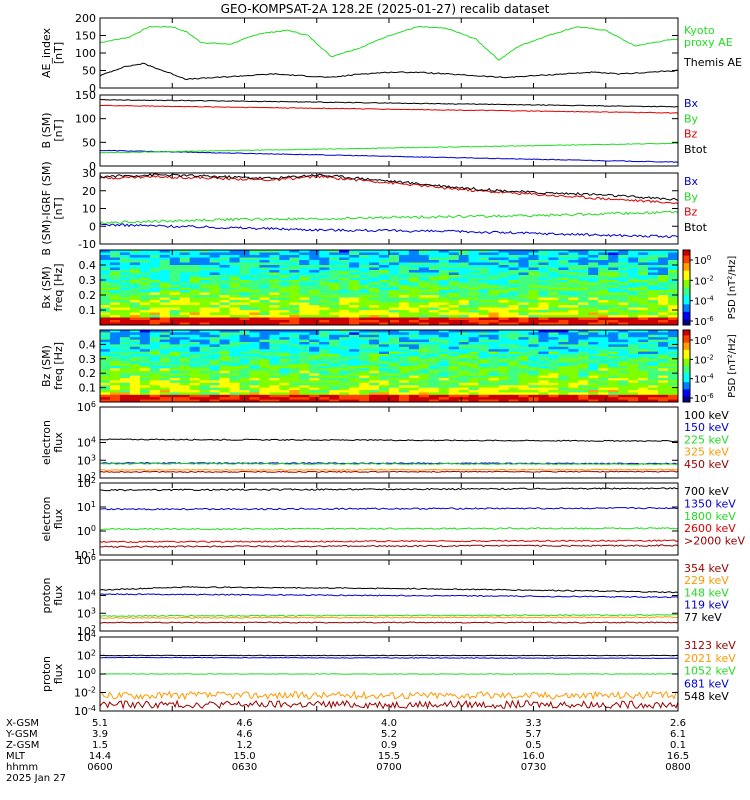 The height and width of the screenshot is (800, 750). What do you see at coordinates (706, 491) in the screenshot?
I see `legend-entry: 700 keV` at bounding box center [706, 491].